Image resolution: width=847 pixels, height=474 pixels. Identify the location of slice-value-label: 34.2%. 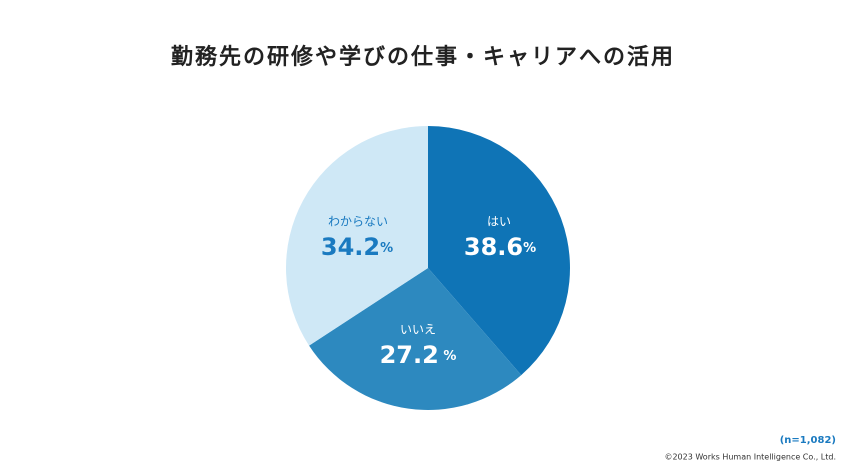
(357, 247).